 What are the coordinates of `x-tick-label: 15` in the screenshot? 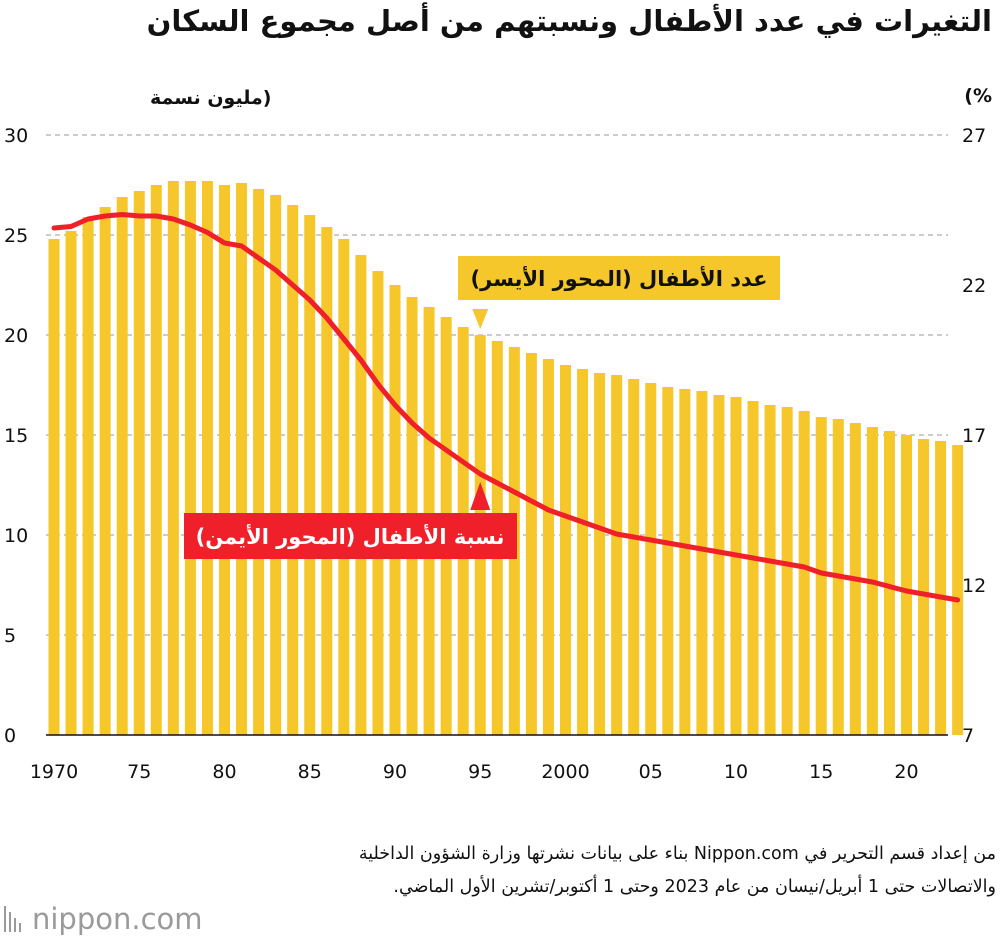 It's located at (821, 772).